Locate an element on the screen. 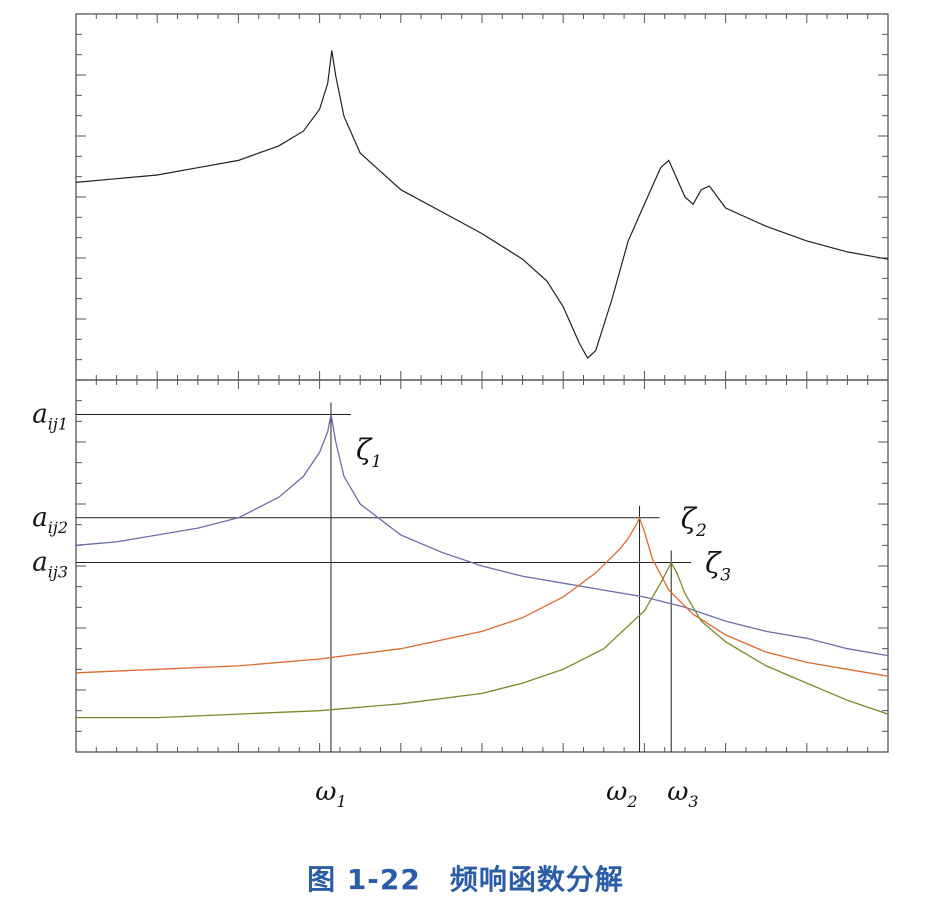 The height and width of the screenshot is (917, 931). damping-label-zeta1: ζ1 is located at coordinates (369, 452).